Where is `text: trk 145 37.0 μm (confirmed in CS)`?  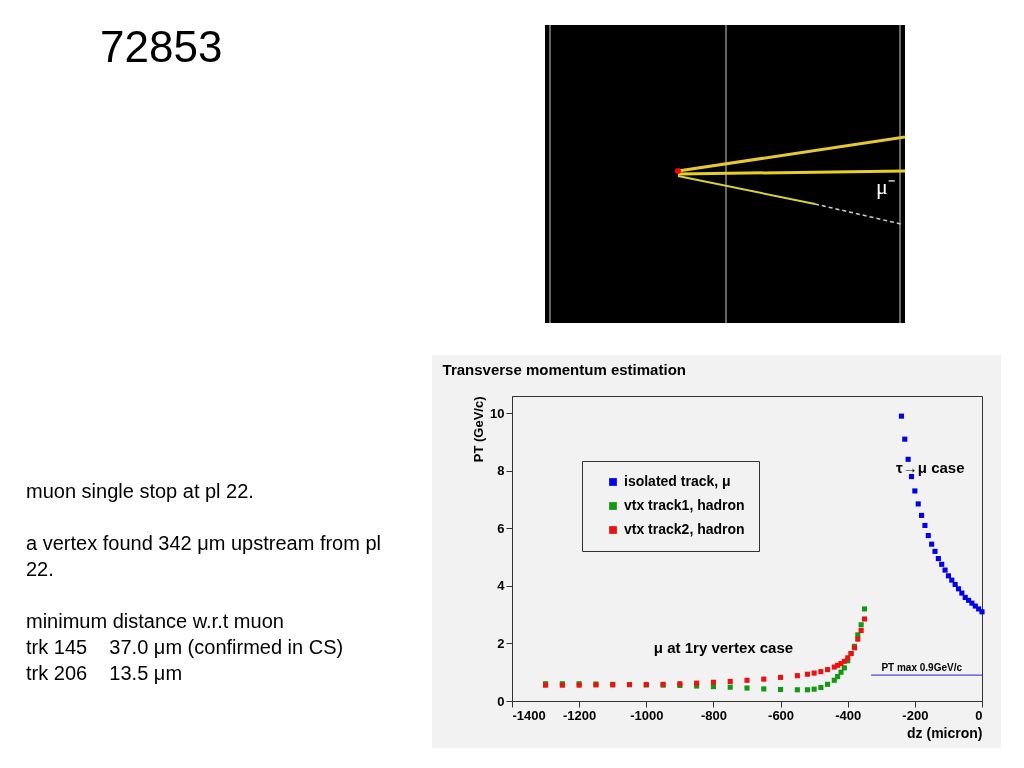 text: trk 145 37.0 μm (confirmed in CS) is located at coordinates (185, 647).